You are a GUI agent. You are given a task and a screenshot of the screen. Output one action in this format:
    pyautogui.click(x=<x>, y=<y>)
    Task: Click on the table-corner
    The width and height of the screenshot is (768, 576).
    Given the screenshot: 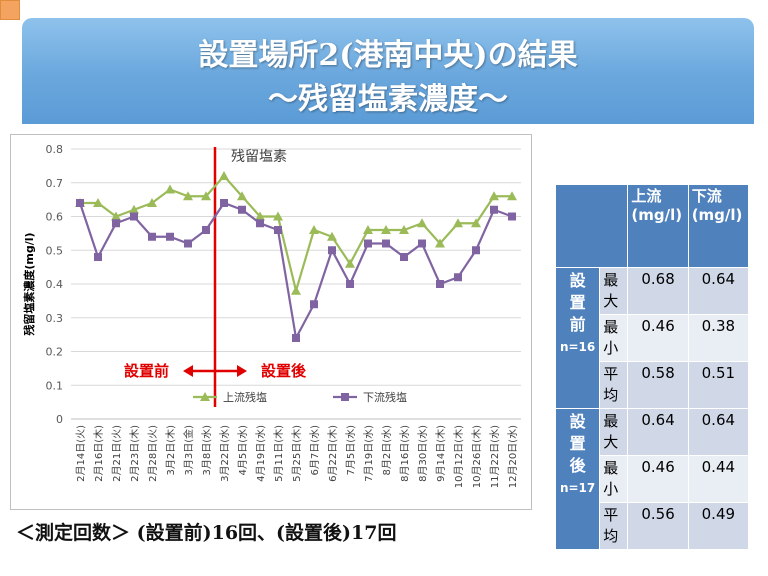 What is the action you would take?
    pyautogui.click(x=591, y=226)
    